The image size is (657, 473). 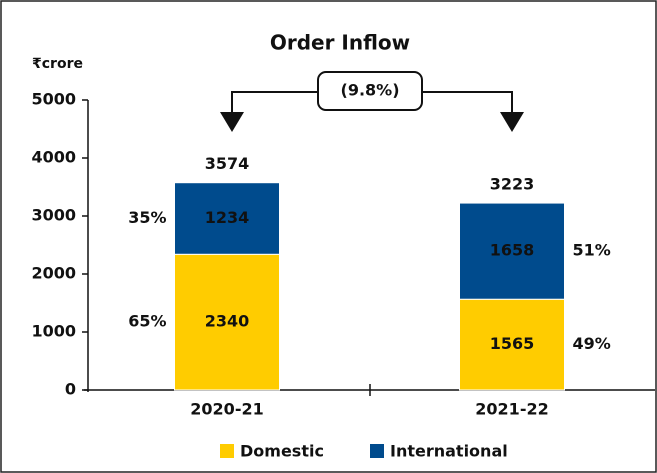 I want to click on y-tick-label: 2000, so click(x=53, y=273).